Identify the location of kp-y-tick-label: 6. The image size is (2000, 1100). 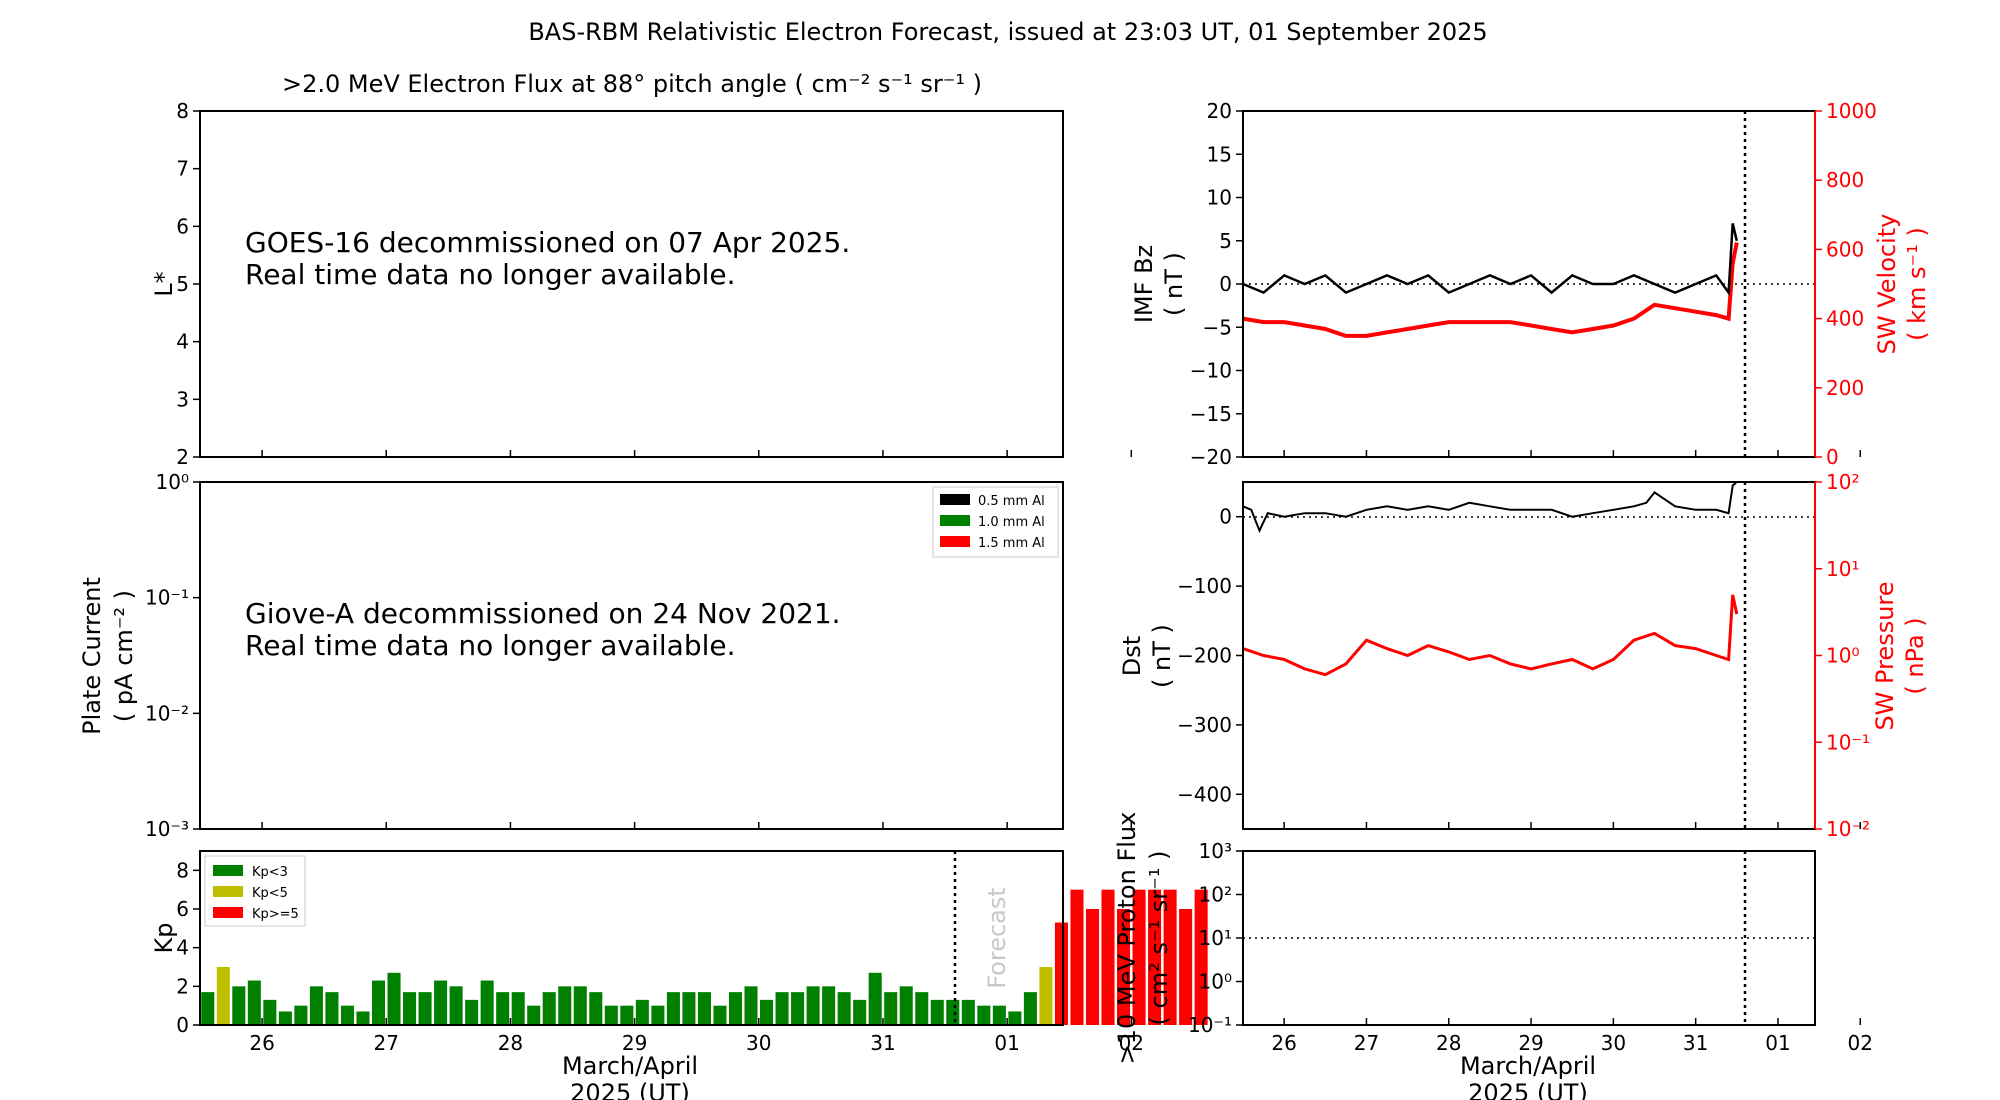
(182, 909).